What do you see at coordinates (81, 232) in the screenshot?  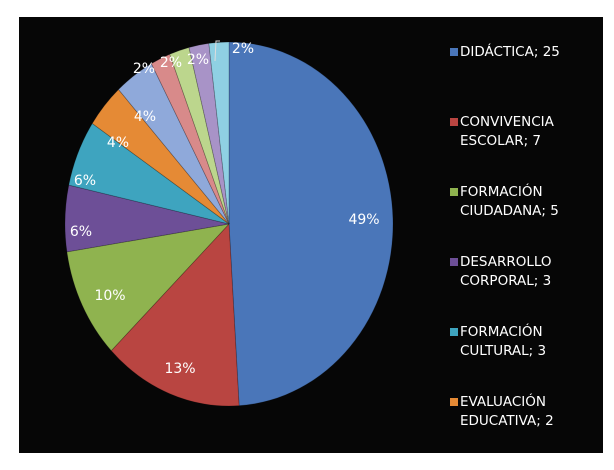 I see `slice-label-corporal: 6%` at bounding box center [81, 232].